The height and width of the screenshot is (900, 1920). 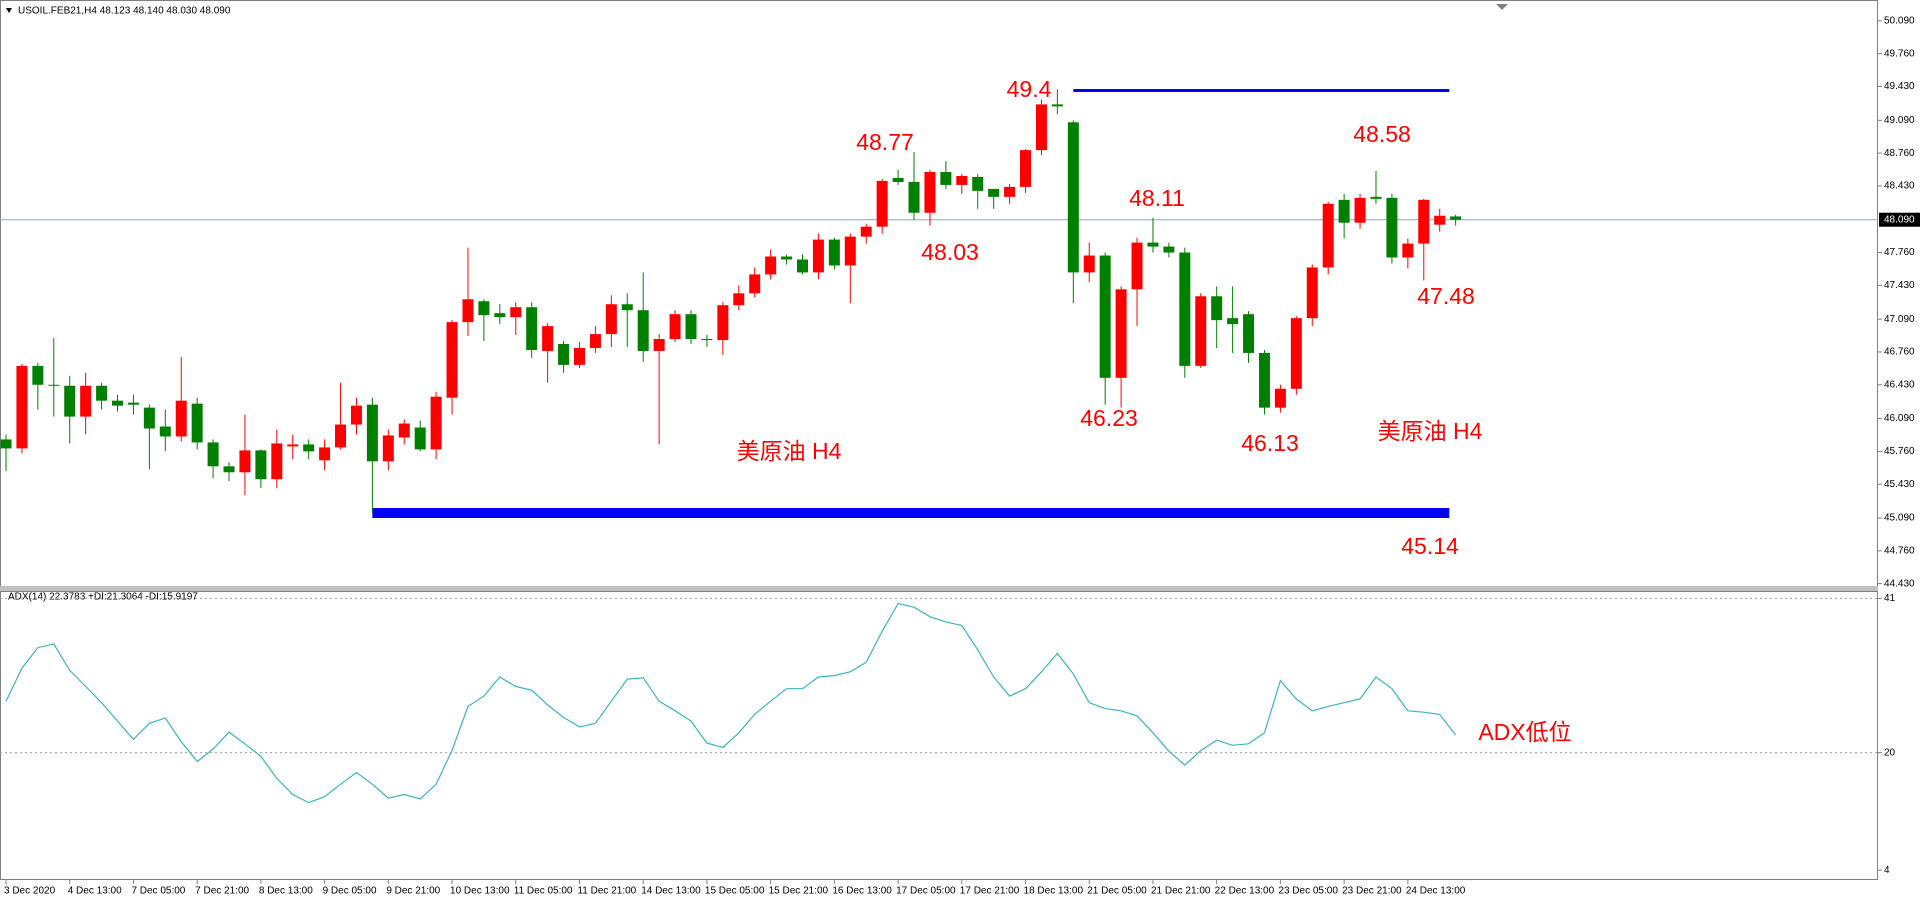 What do you see at coordinates (1899, 285) in the screenshot?
I see `y-tick-label: 47.430` at bounding box center [1899, 285].